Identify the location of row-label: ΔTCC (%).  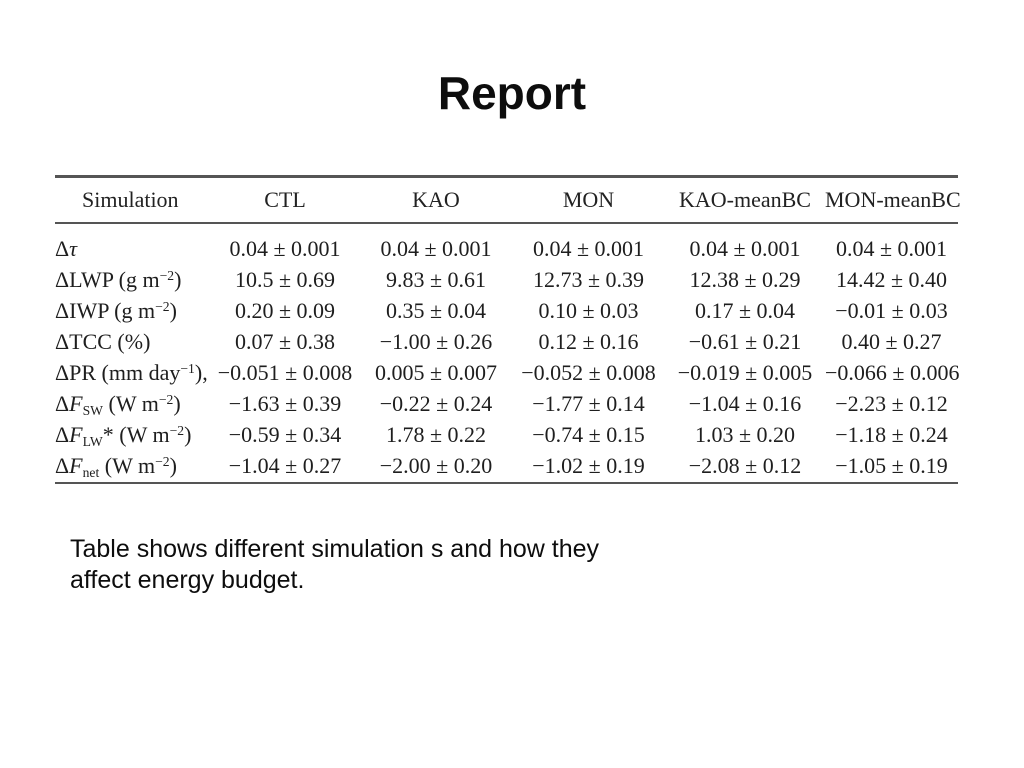
(103, 341).